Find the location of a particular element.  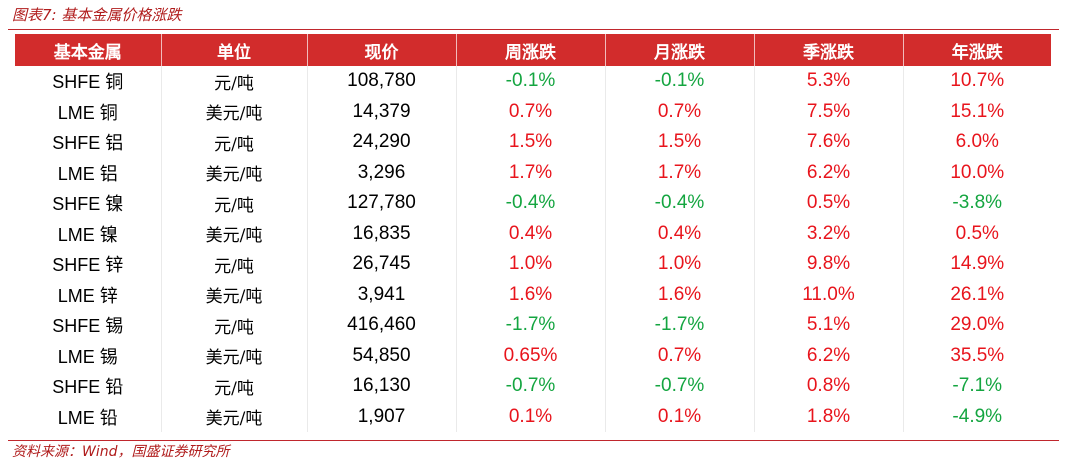

table-row: LME 镍美元/吨 16,835 0.4% 0.4% 3.2% 0.5% is located at coordinates (533, 233).